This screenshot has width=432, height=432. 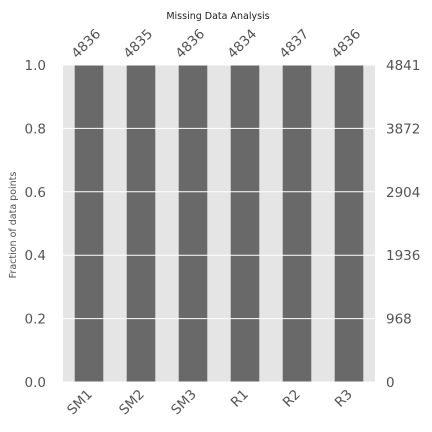 What do you see at coordinates (87, 44) in the screenshot?
I see `count-label-sm1: 4836` at bounding box center [87, 44].